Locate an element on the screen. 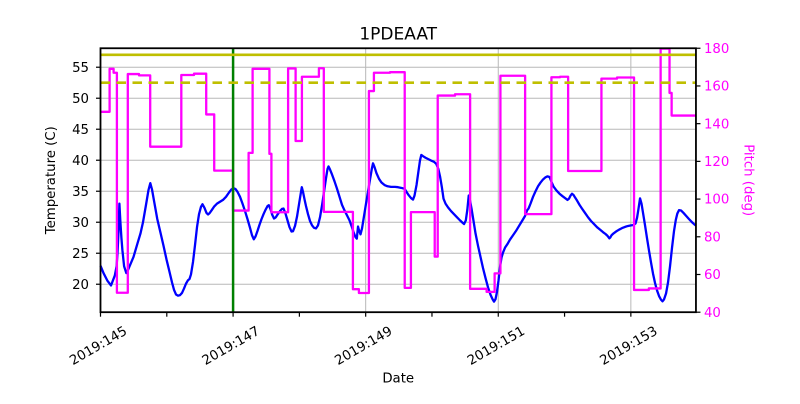  y-left-tick-label: 20 is located at coordinates (80, 285).